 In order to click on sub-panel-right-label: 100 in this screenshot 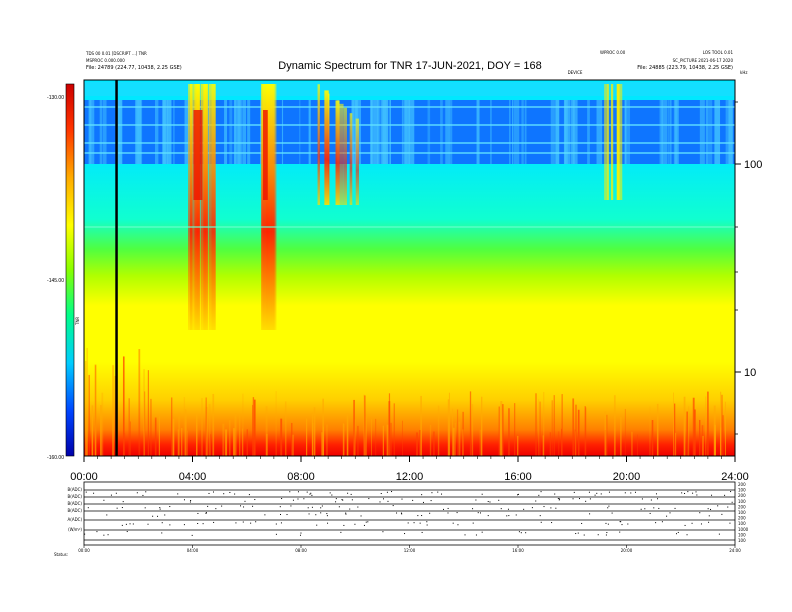, I will do `click(742, 540)`.